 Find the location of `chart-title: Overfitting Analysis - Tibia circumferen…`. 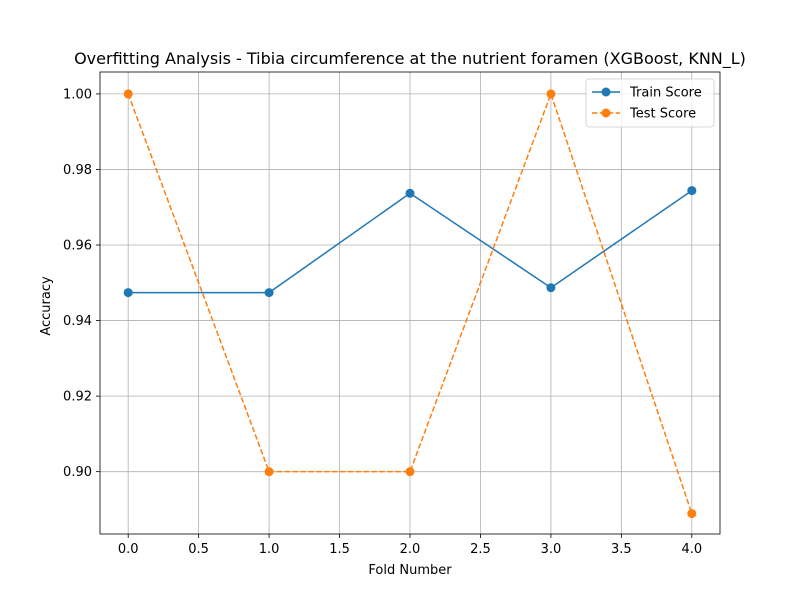

chart-title: Overfitting Analysis - Tibia circumferen… is located at coordinates (410, 59).